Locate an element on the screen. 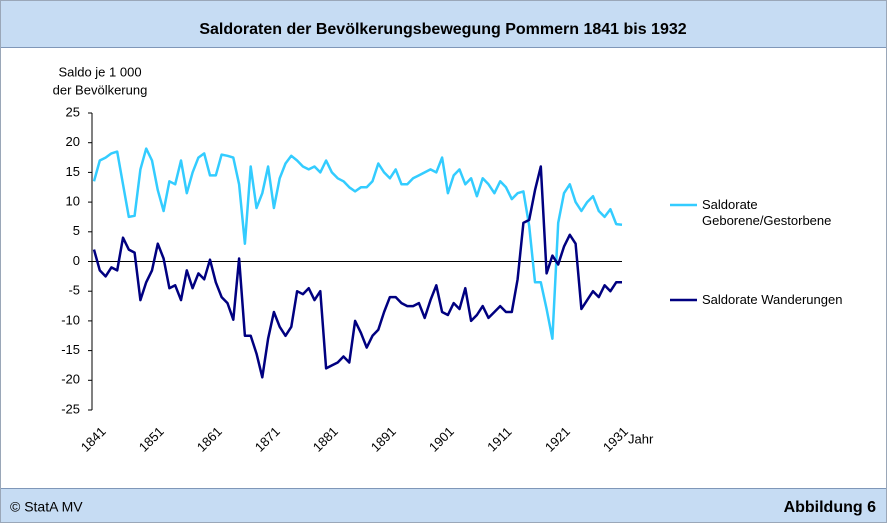 This screenshot has width=887, height=523. y-tick-label: 10 is located at coordinates (73, 201).